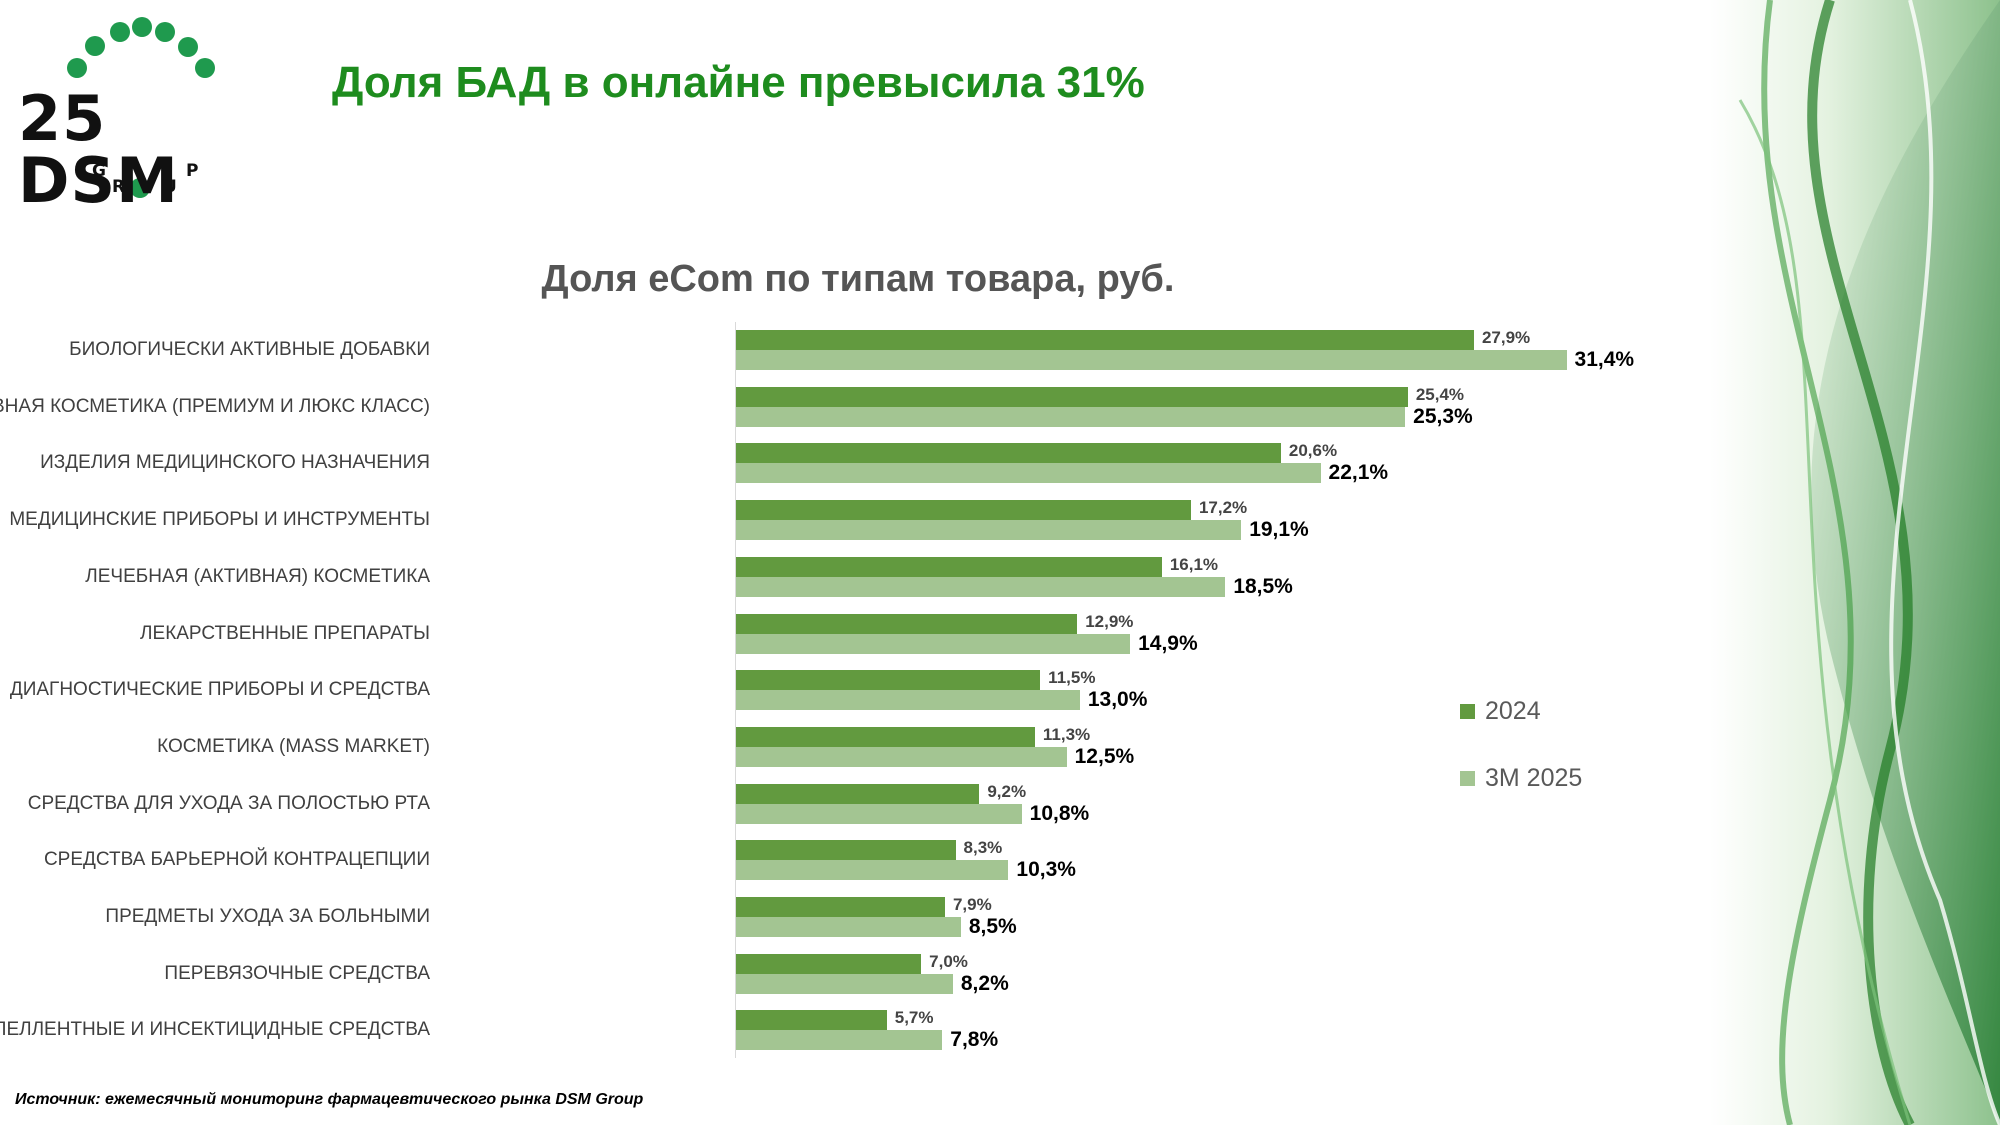  Describe the element at coordinates (1109, 621) in the screenshot. I see `data-label: 12,9%` at that location.